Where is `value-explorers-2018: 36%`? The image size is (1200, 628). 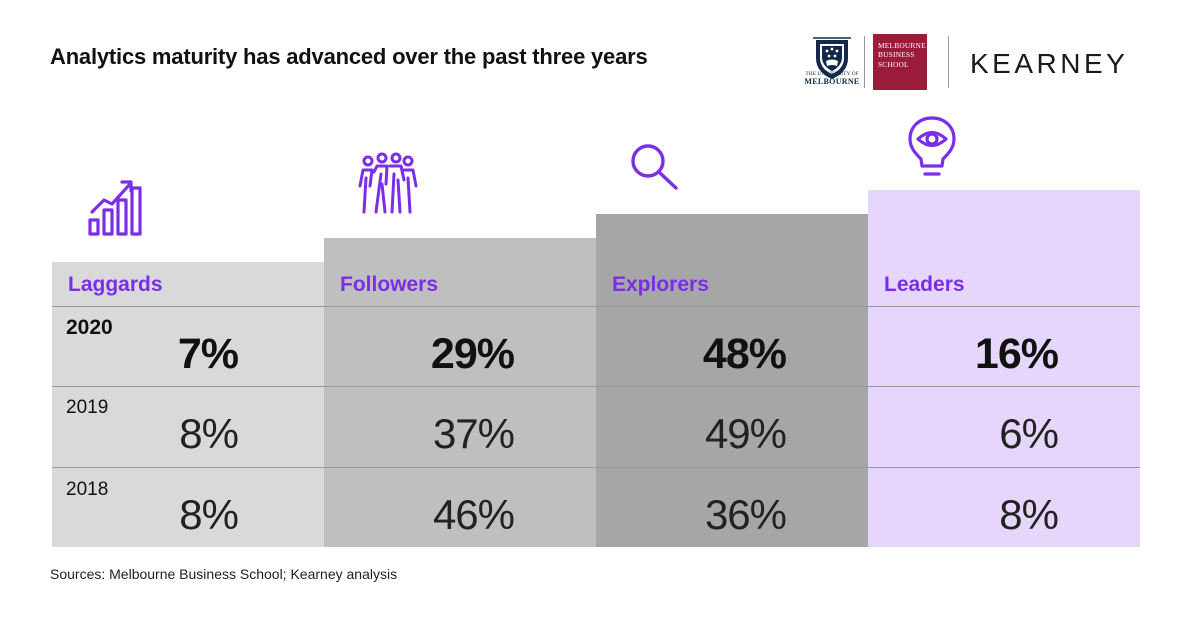 value-explorers-2018: 36% is located at coordinates (745, 514).